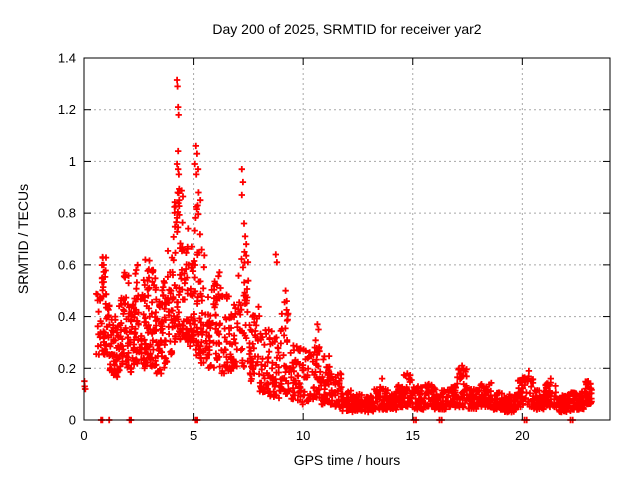  I want to click on y-tick-label: 1.2, so click(67, 109).